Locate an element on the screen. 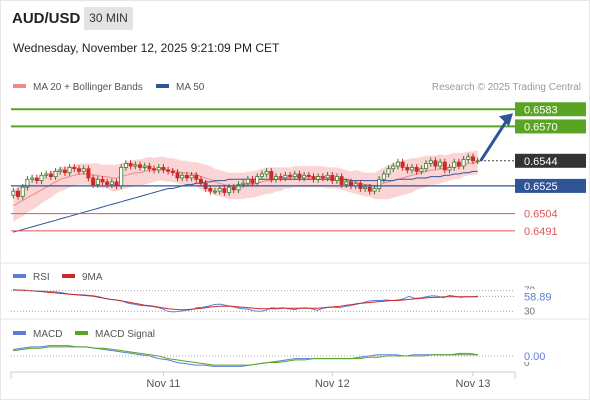  x-tick-label-1: Nov 12 is located at coordinates (332, 384).